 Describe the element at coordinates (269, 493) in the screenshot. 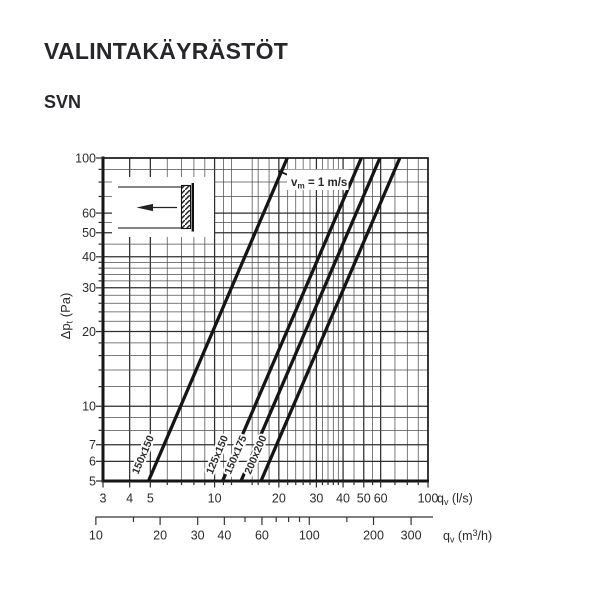

I see `x-axis-ticks: 3 4 5 10 20 30 40 50 60 100` at that location.